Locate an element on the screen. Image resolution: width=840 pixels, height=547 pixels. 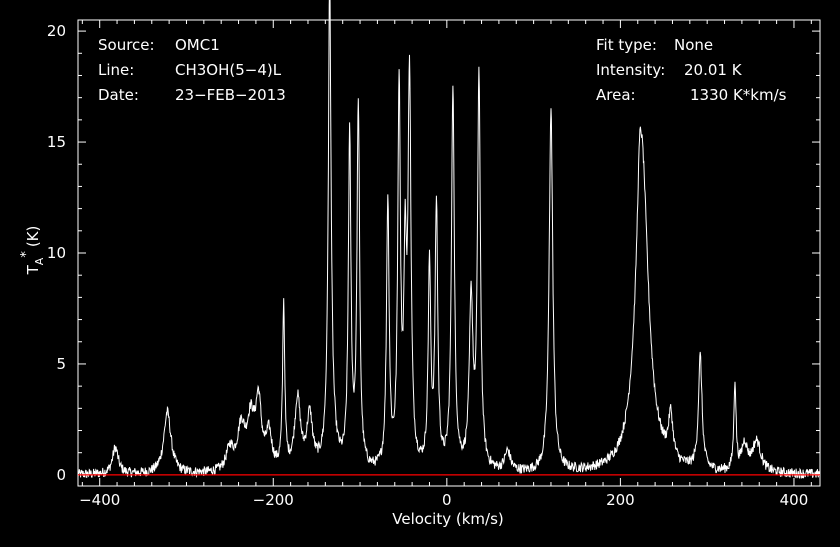
x-tick-label: −200 is located at coordinates (273, 500).